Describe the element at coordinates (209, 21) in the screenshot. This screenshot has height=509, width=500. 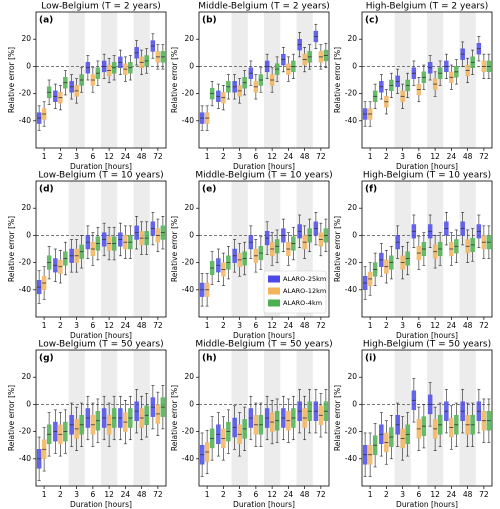
I see `panel-label: (b)` at that location.